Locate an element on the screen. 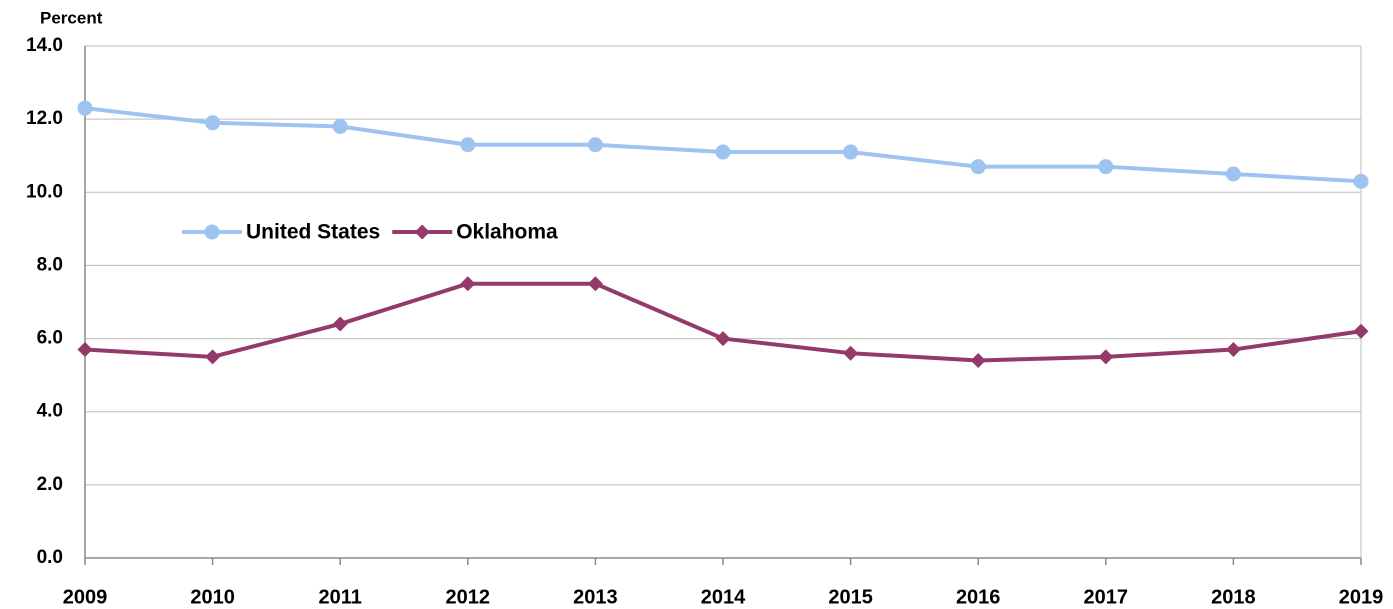  y-tick-label: 4.0 is located at coordinates (50, 411).